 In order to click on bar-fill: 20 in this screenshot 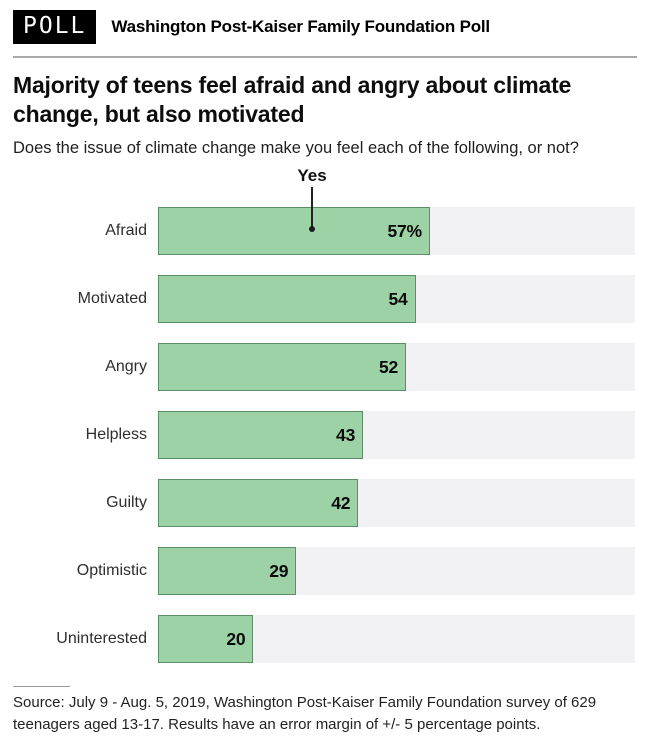, I will do `click(206, 639)`.